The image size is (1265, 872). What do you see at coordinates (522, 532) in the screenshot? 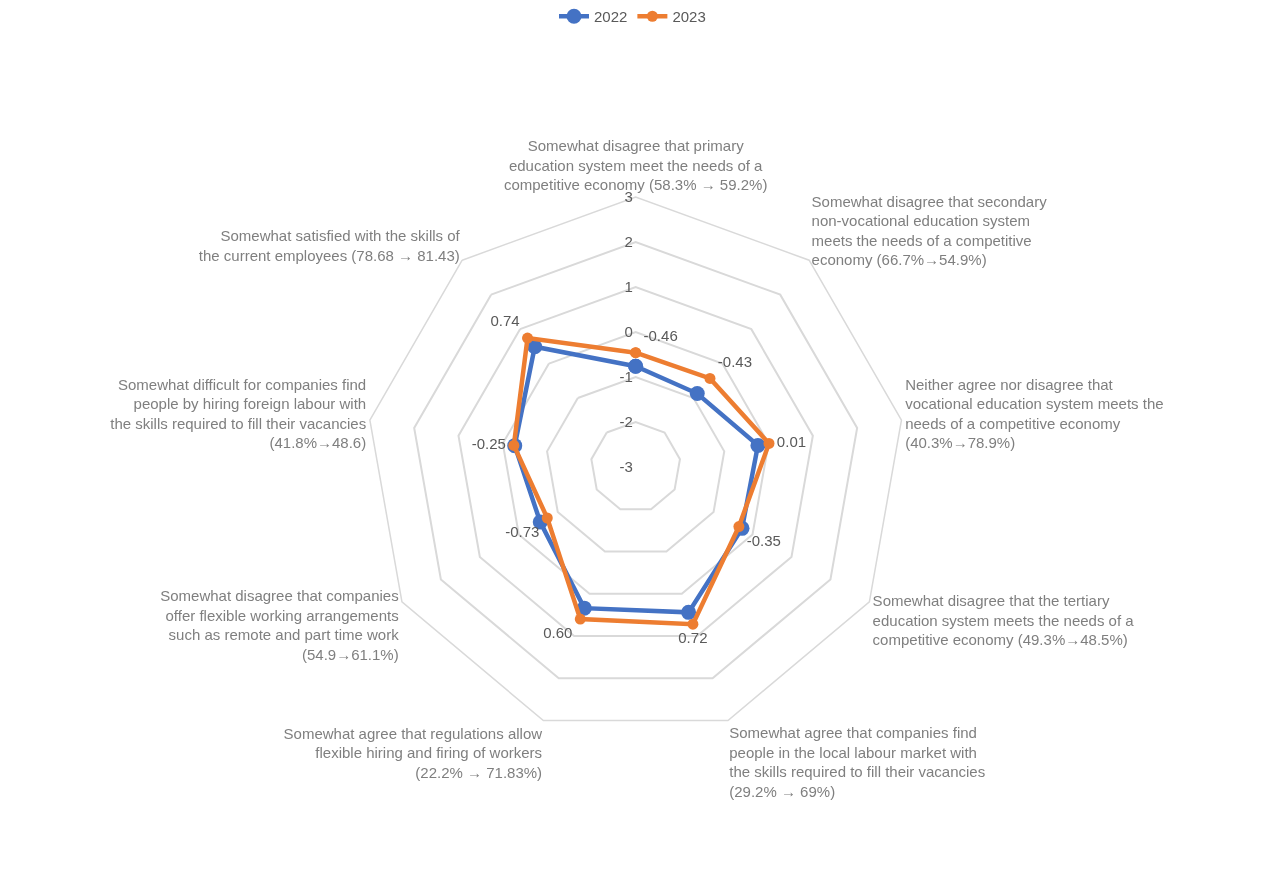
I see `data-label: -0.73` at bounding box center [522, 532].